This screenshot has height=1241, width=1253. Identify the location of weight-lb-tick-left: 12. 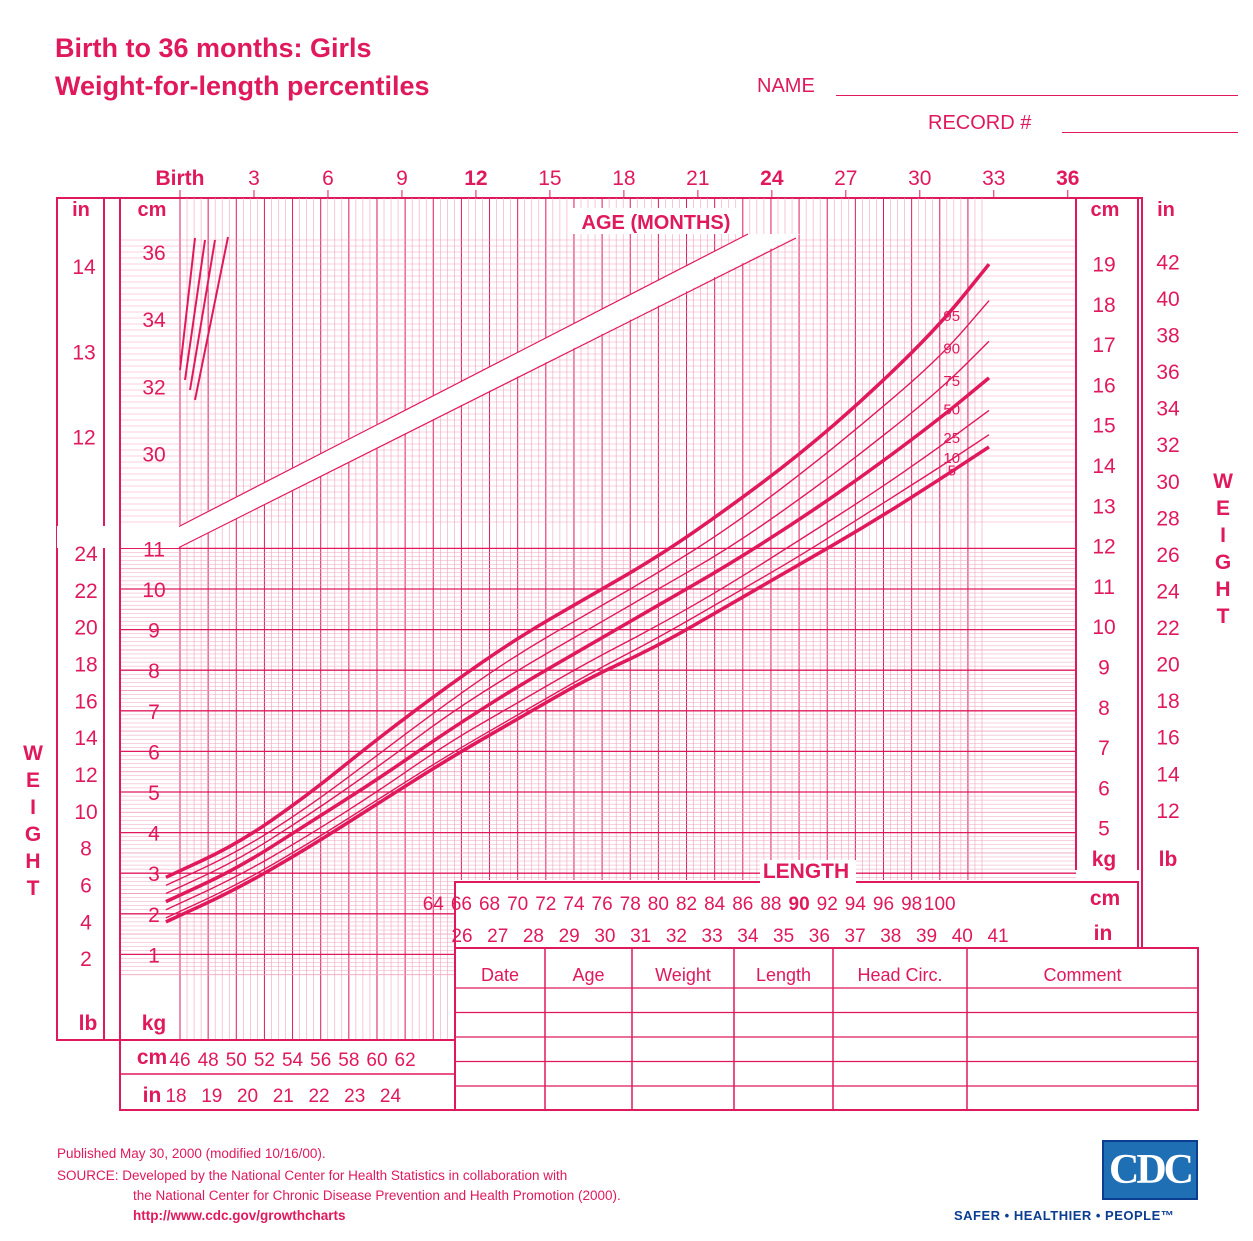
(85, 775).